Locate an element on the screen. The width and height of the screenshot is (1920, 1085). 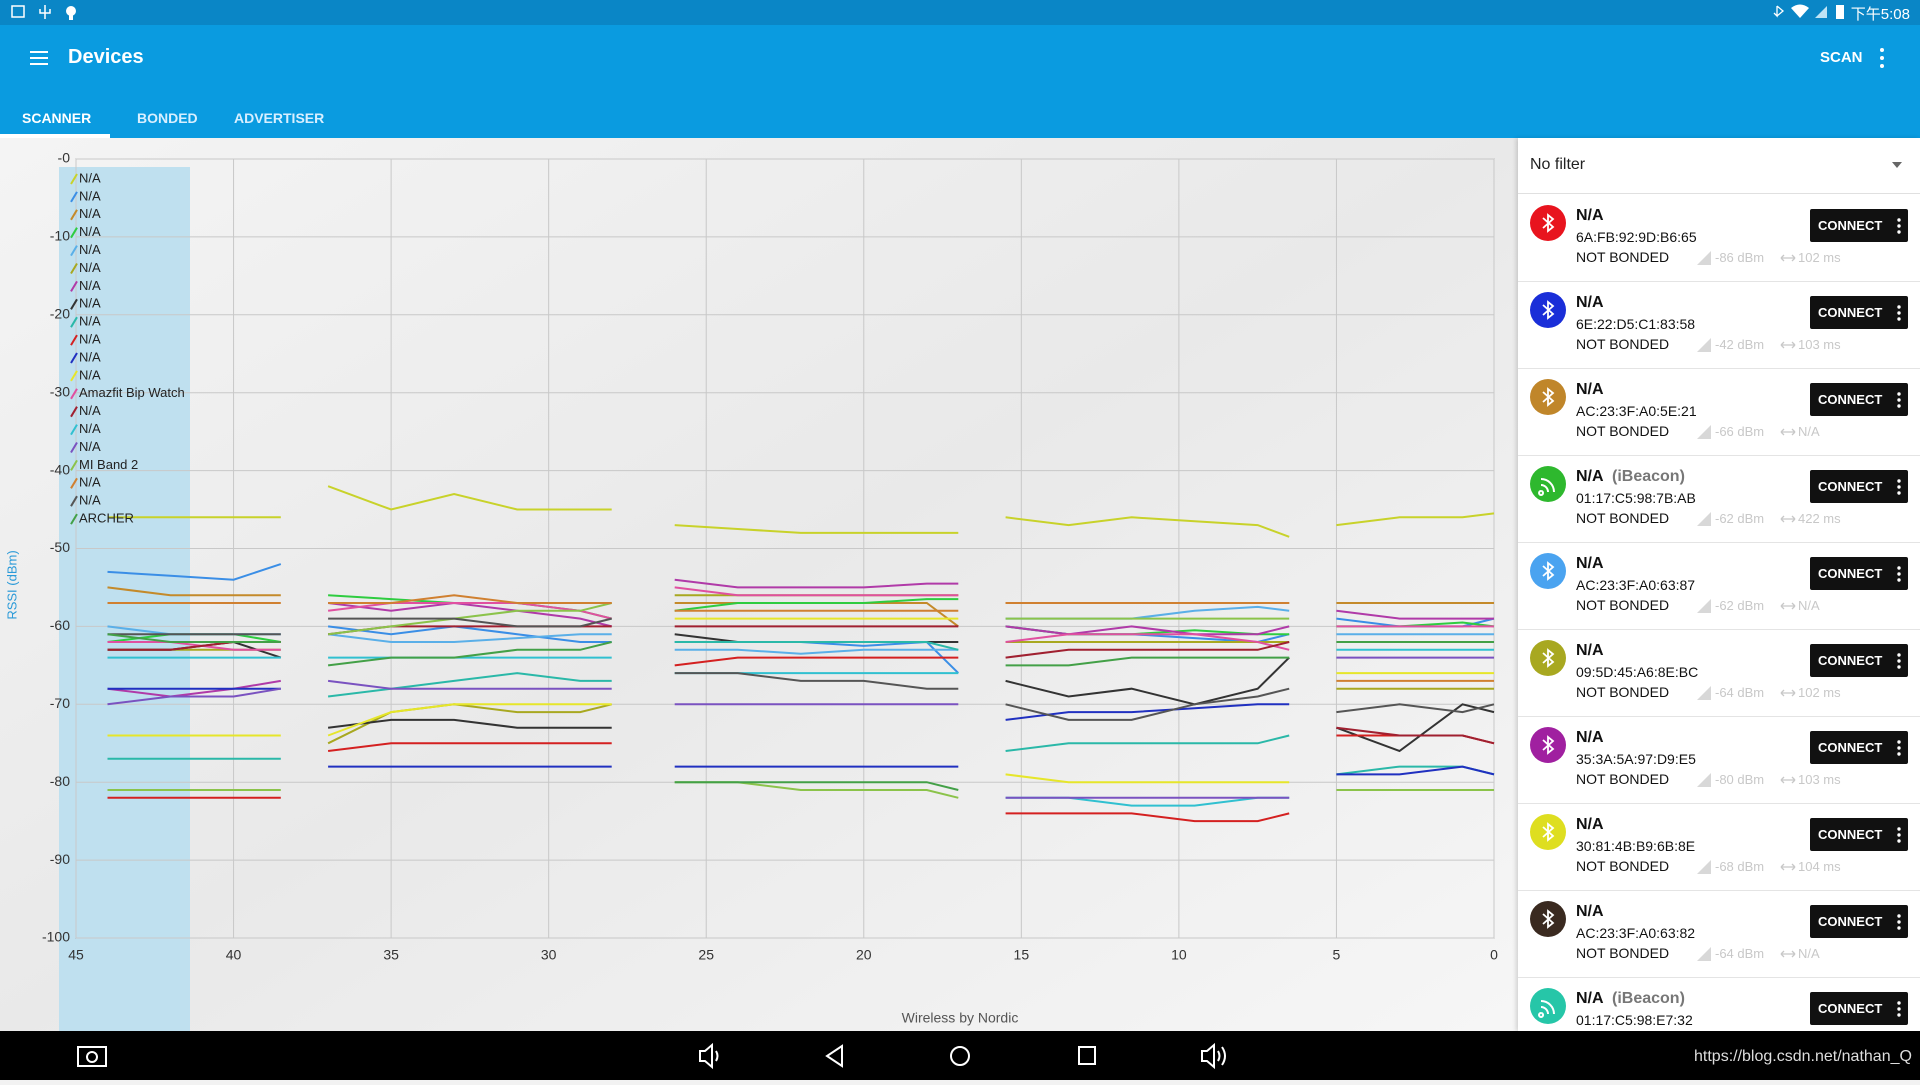
y-tick-label: -80 is located at coordinates (60, 781).